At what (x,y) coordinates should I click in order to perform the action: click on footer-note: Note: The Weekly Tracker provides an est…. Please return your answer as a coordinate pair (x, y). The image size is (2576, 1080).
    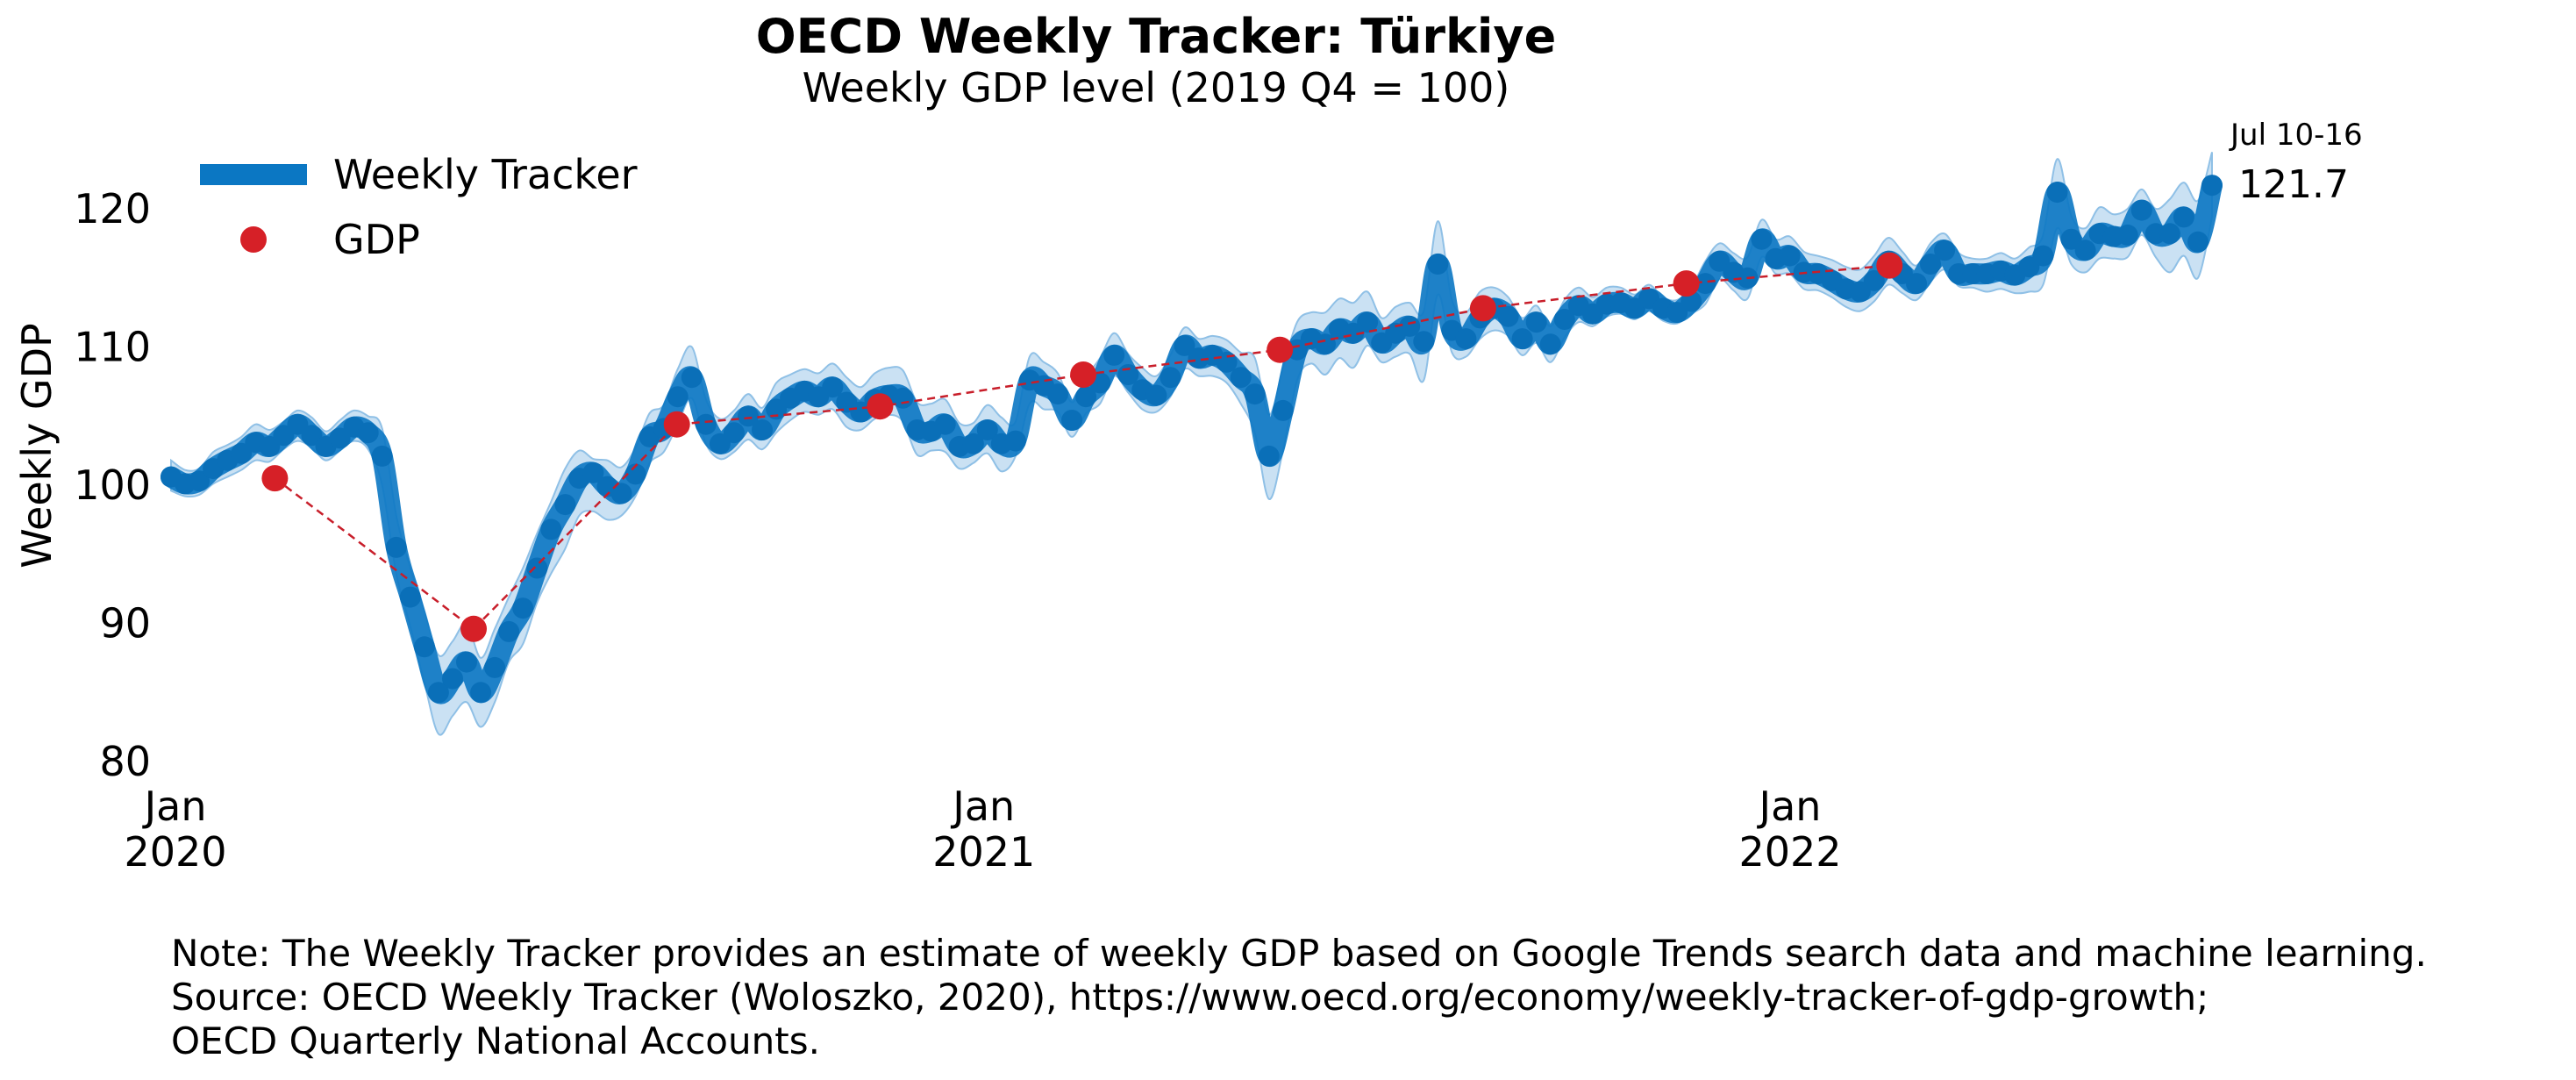
    Looking at the image, I should click on (1299, 953).